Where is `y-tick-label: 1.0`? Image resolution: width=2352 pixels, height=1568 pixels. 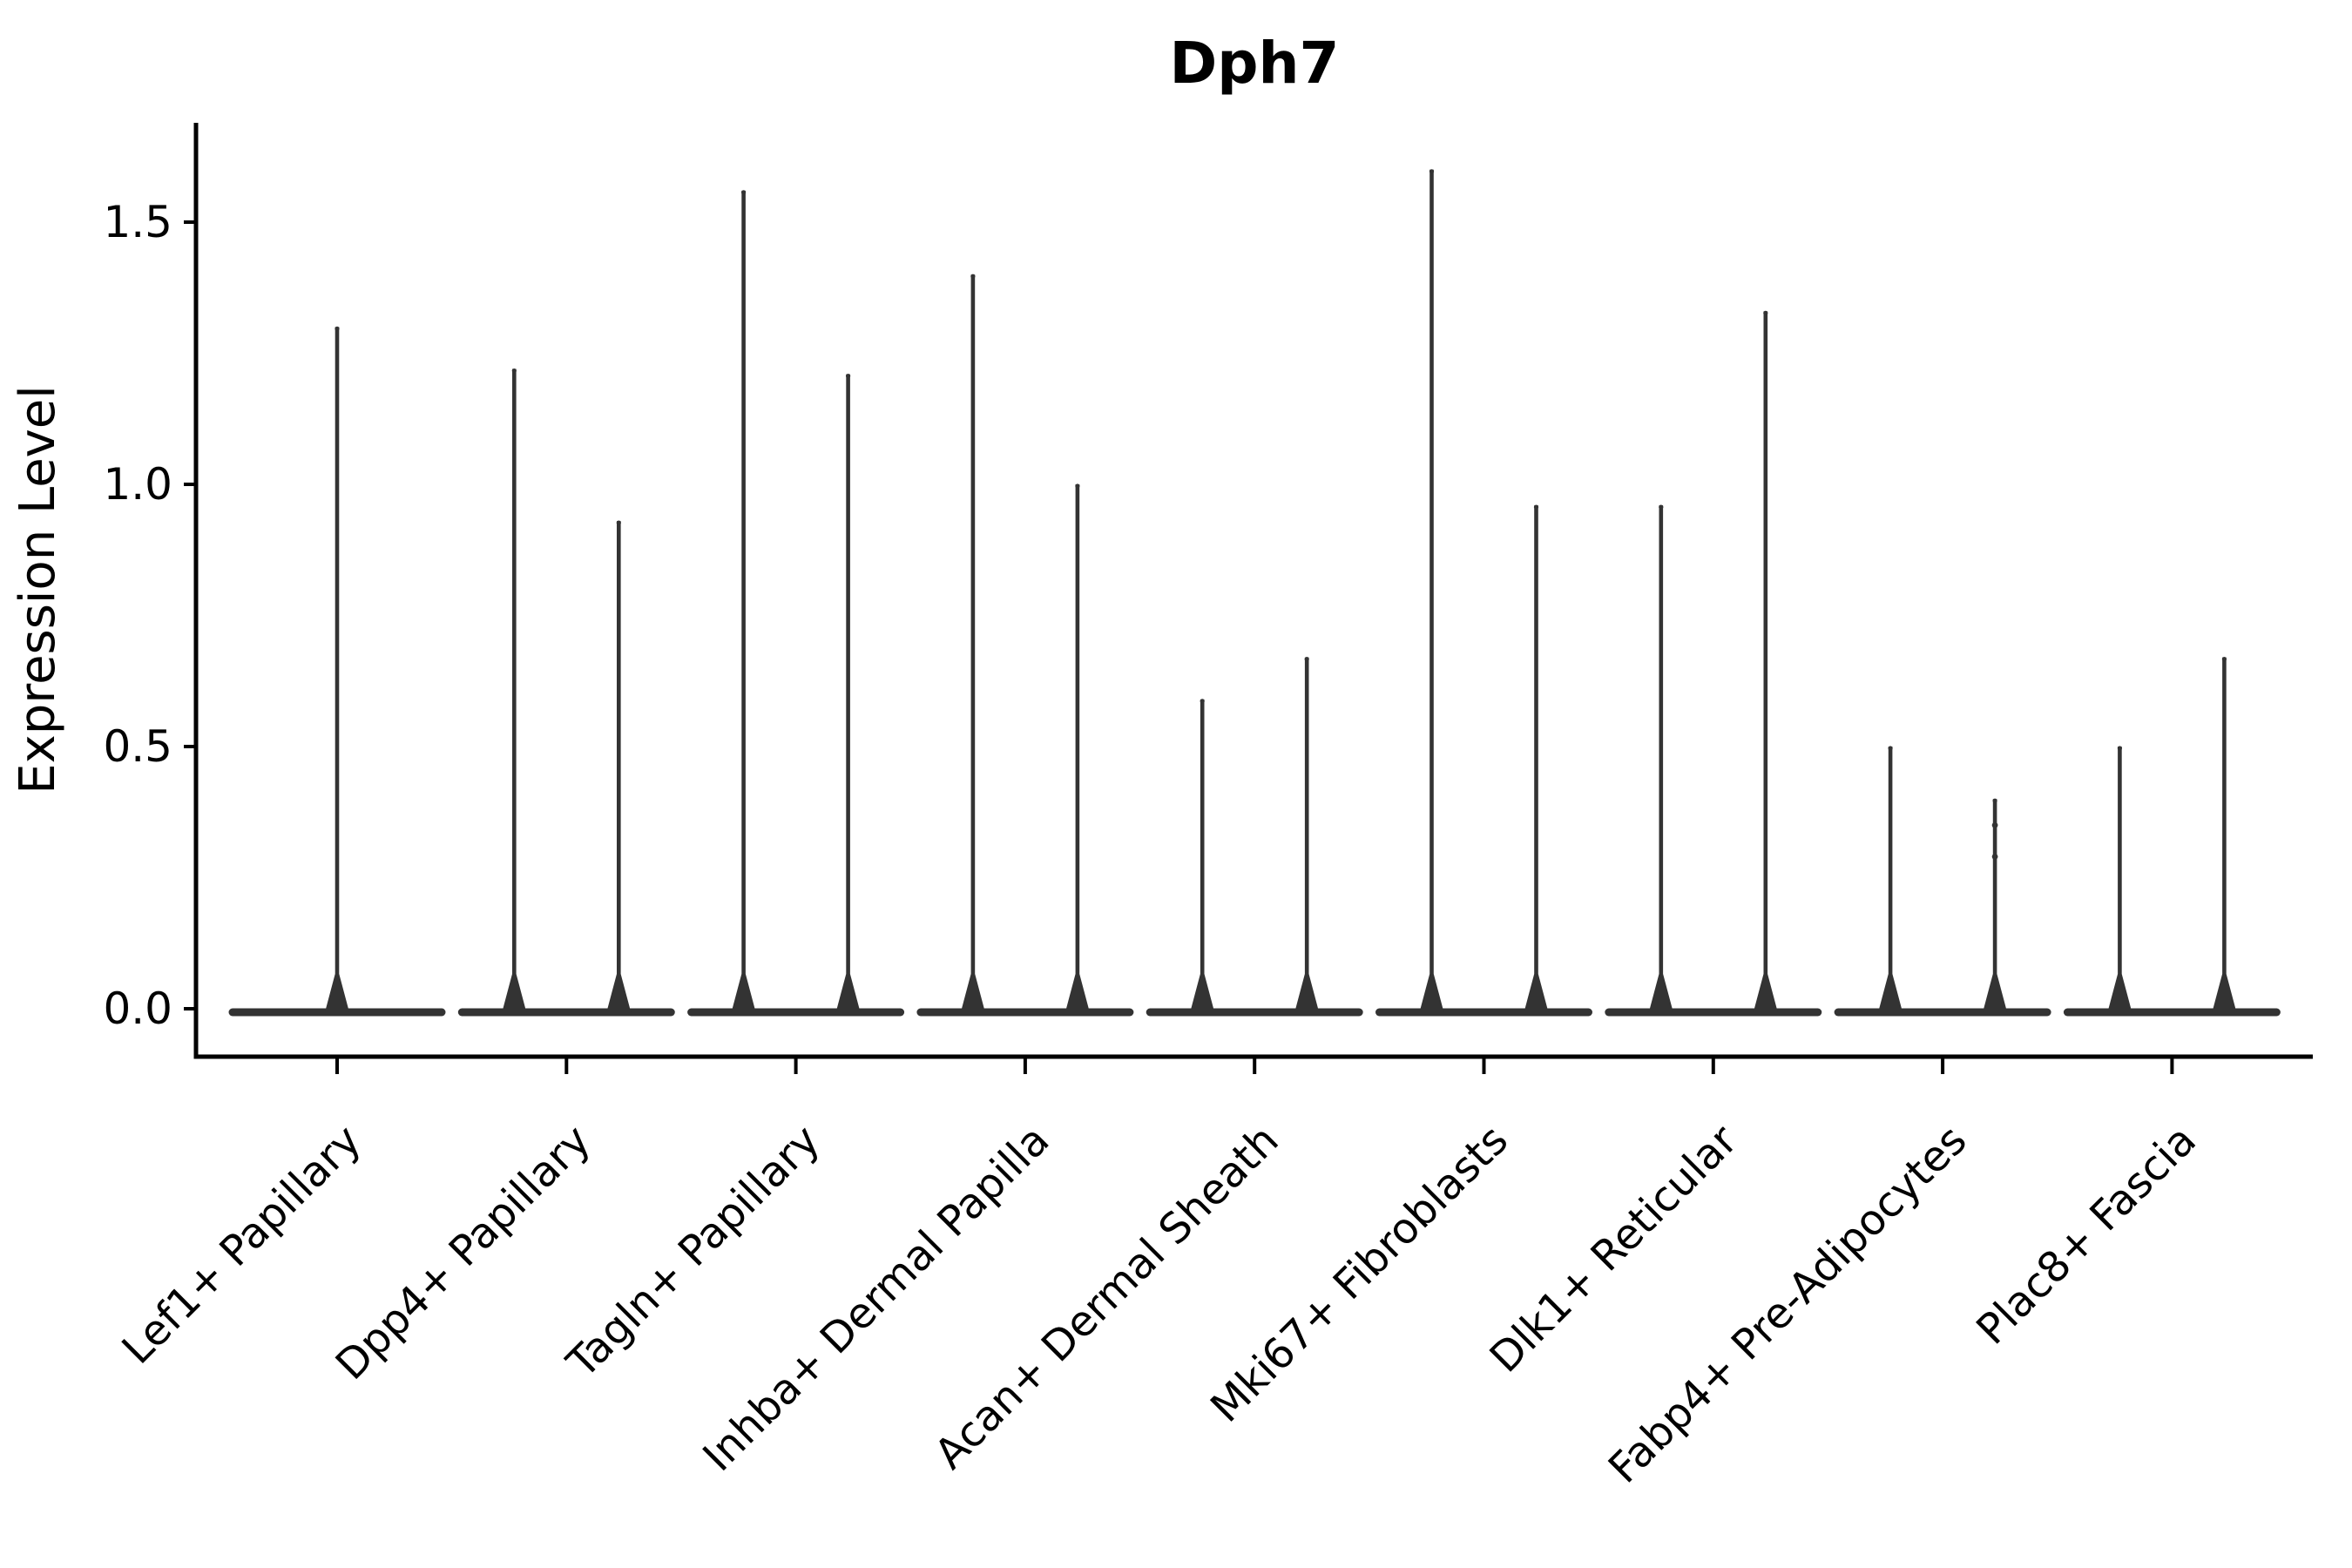
y-tick-label: 1.0 is located at coordinates (137, 485).